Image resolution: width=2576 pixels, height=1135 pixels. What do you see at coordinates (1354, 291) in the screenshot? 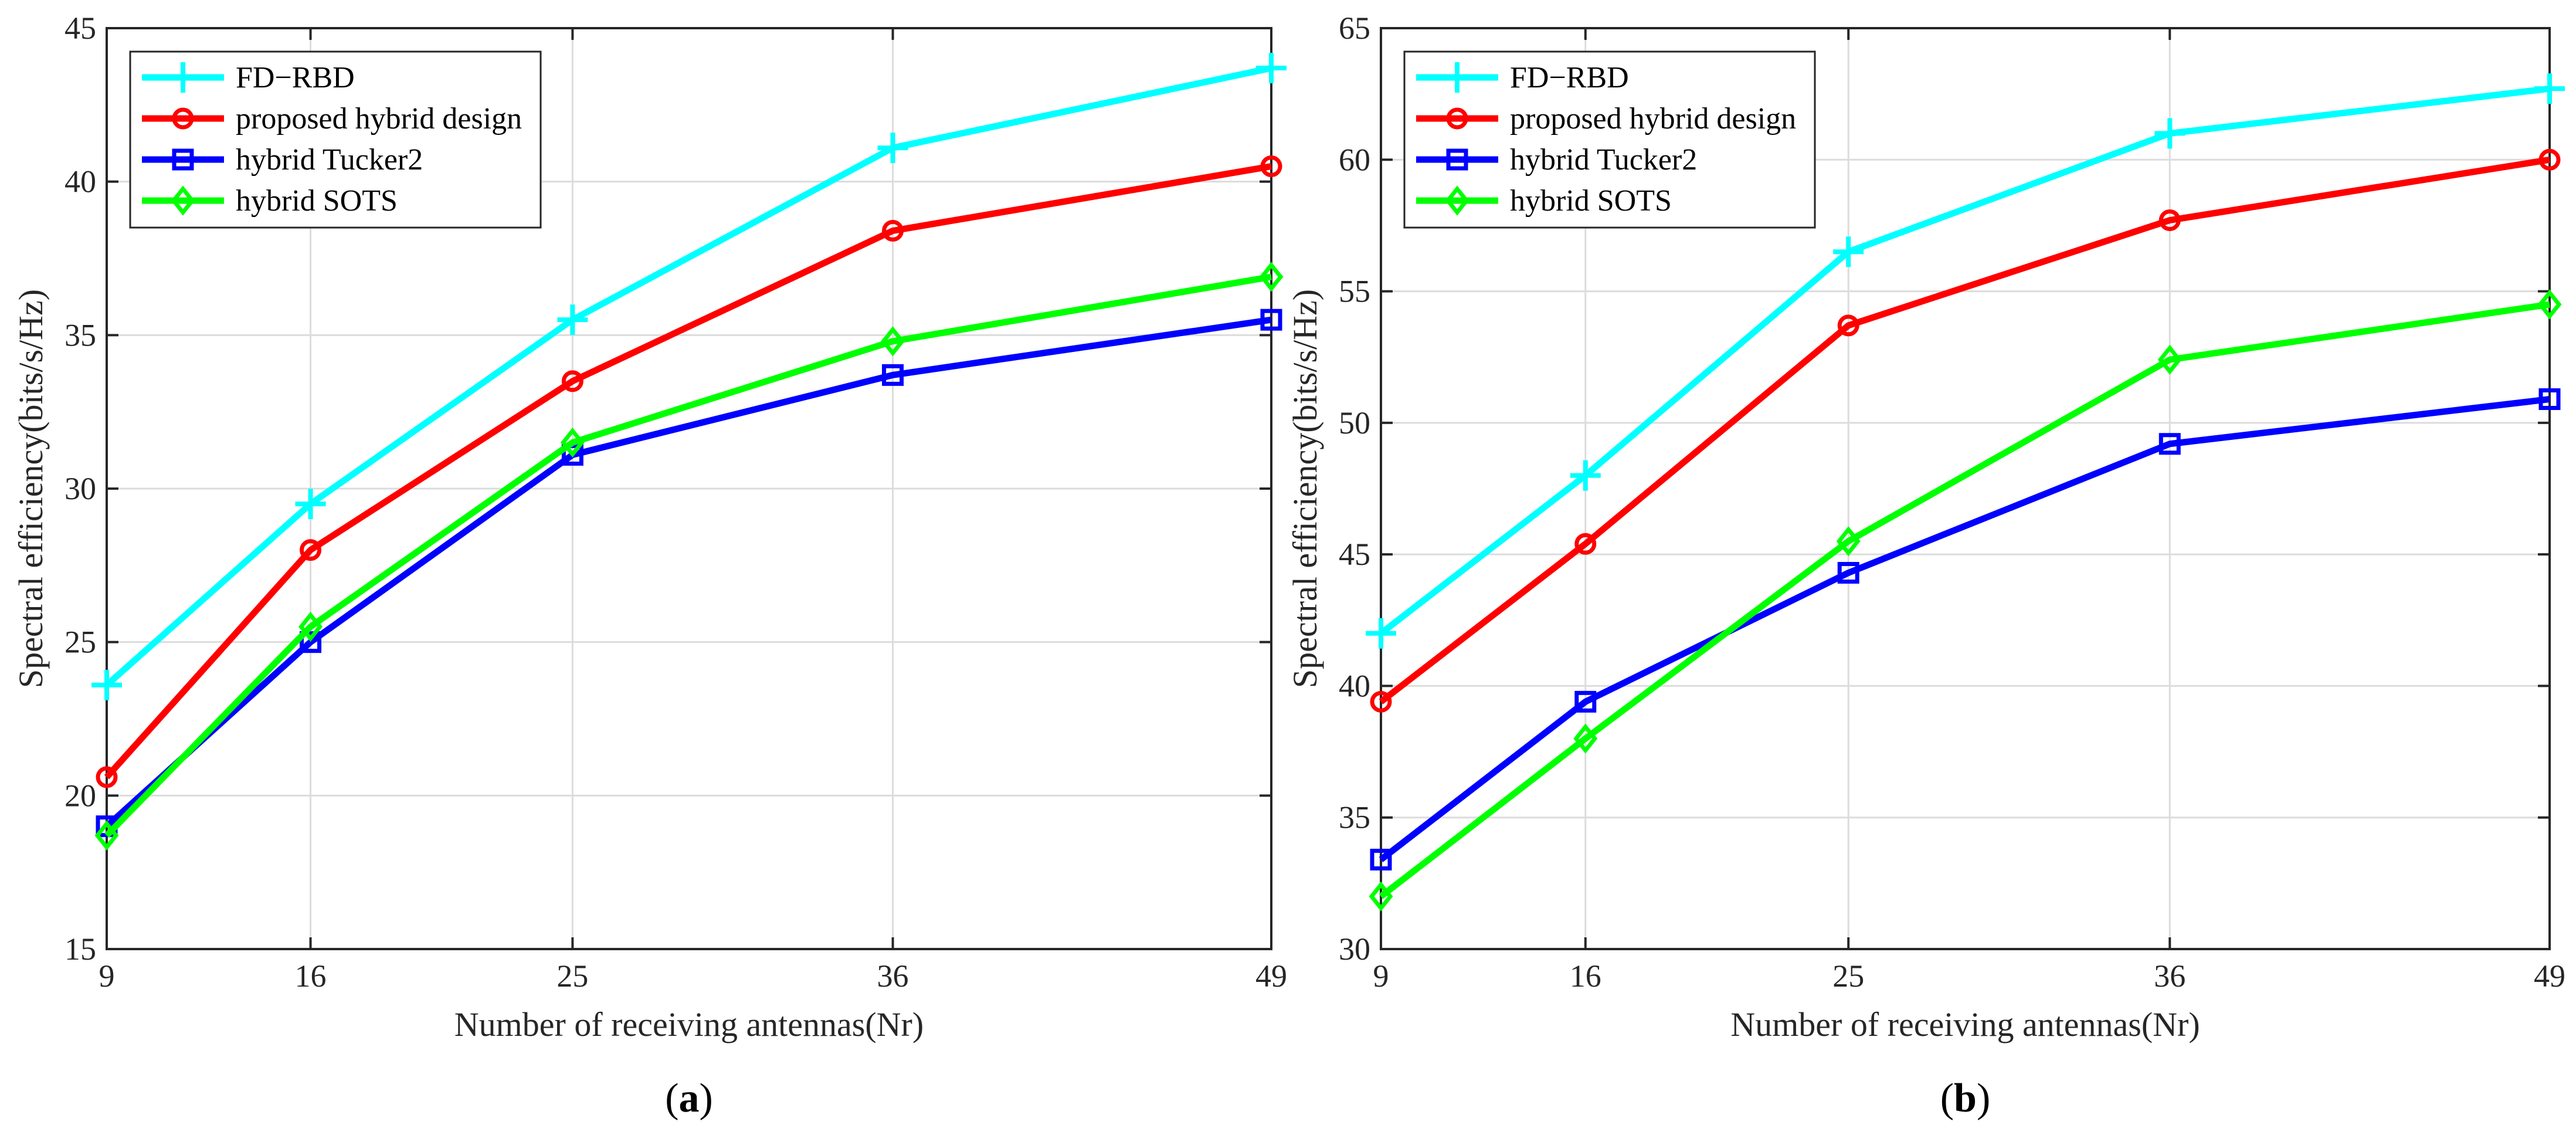
I see `y-tick-label: 55` at bounding box center [1354, 291].